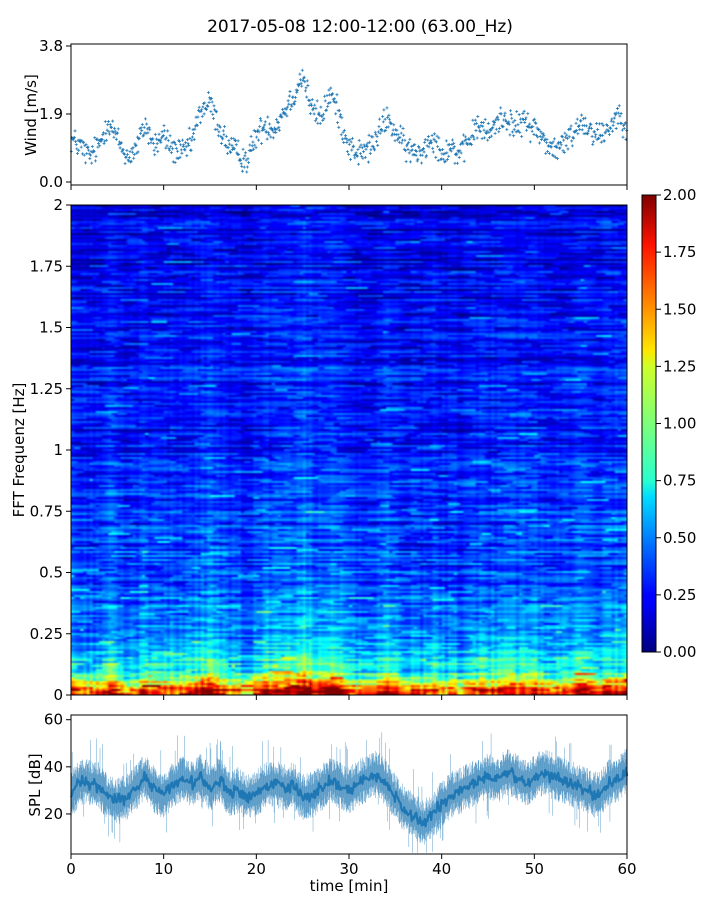 The width and height of the screenshot is (720, 900). I want to click on wind-ylabel: Wind [m/s], so click(31, 115).